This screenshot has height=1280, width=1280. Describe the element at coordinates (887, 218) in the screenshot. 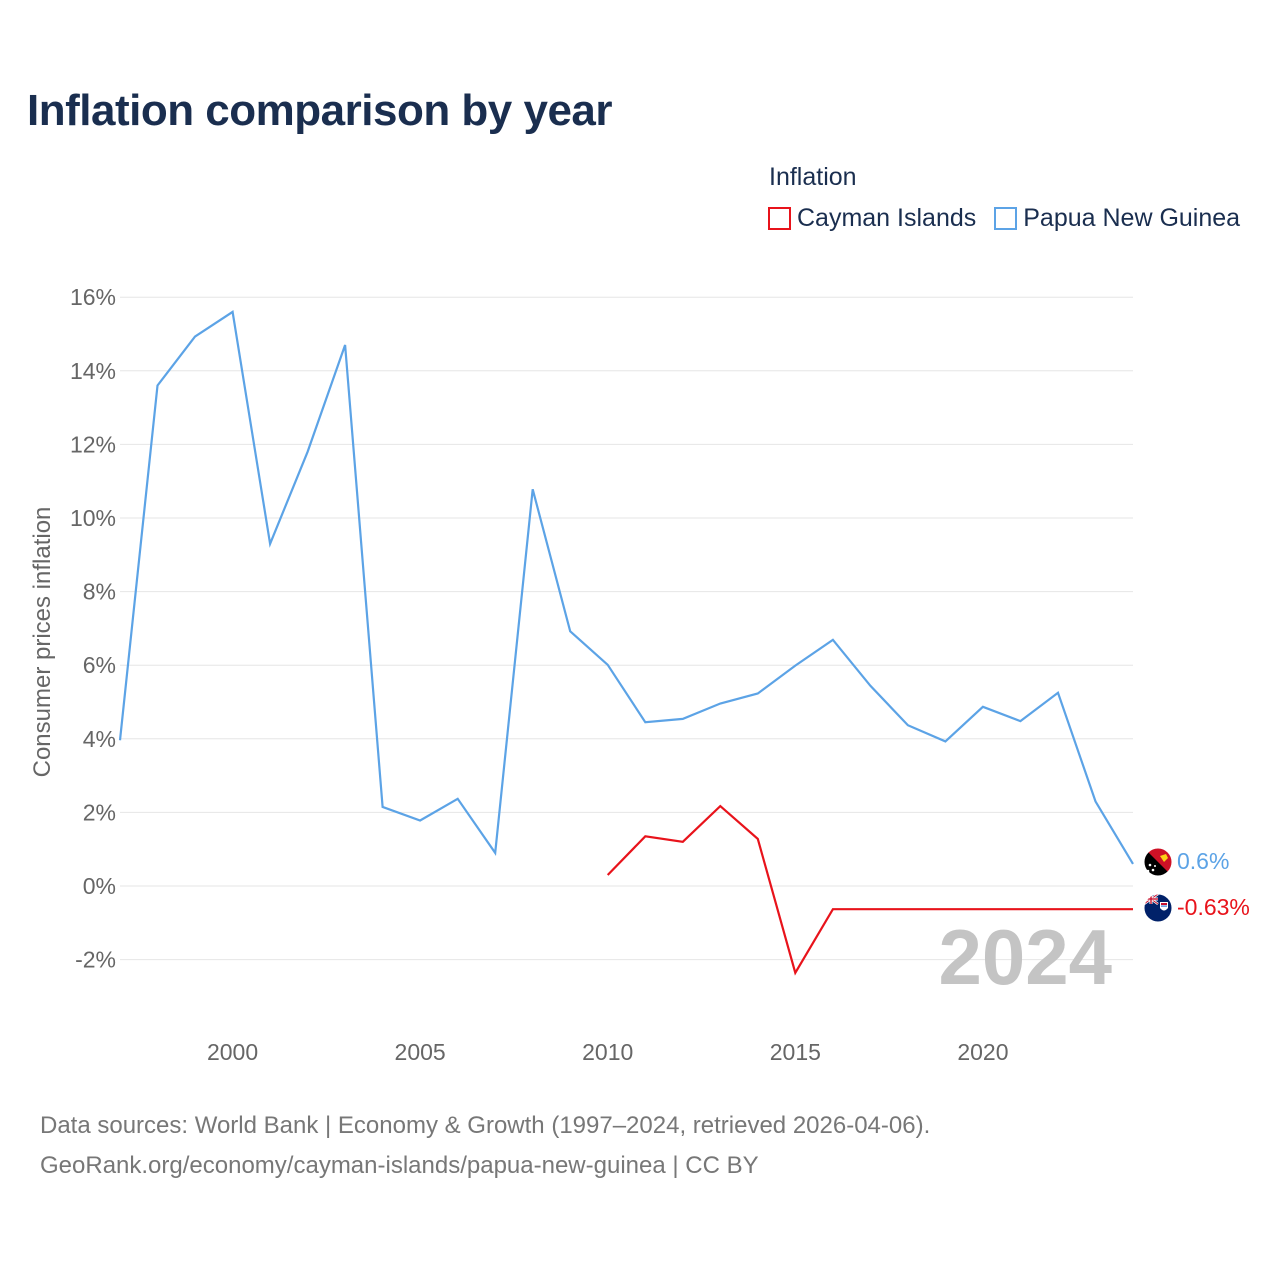

I see `legend-label-cayman-islands: Cayman Islands` at that location.